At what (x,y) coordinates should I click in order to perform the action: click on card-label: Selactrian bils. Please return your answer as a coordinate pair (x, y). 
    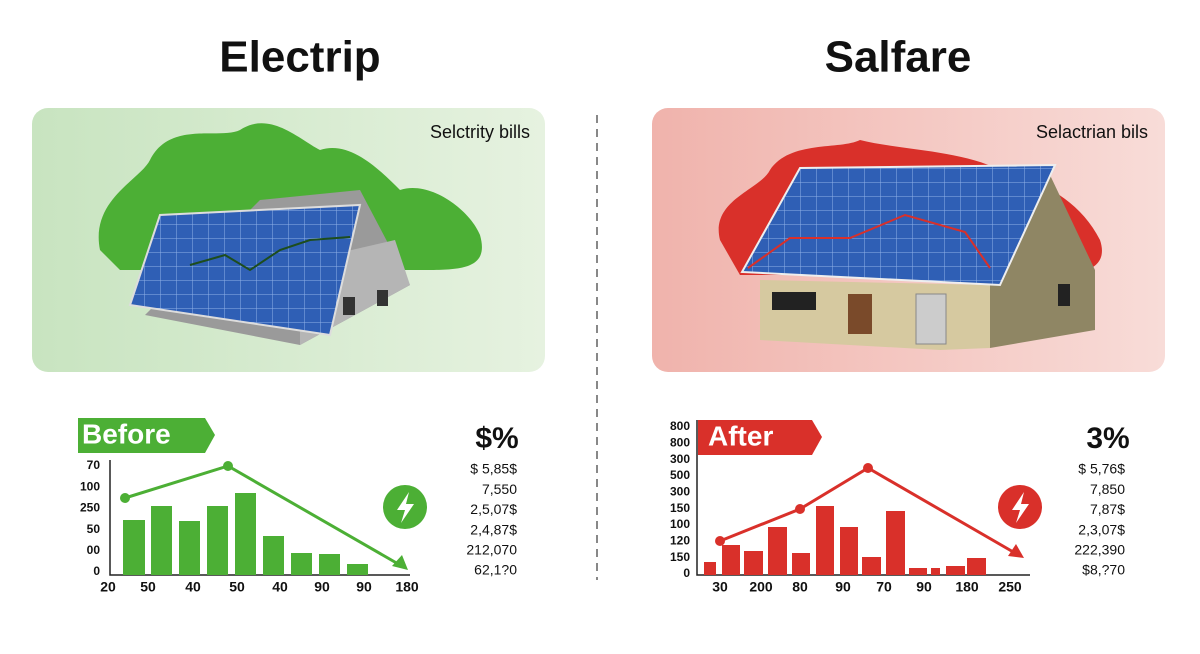
    Looking at the image, I should click on (1092, 132).